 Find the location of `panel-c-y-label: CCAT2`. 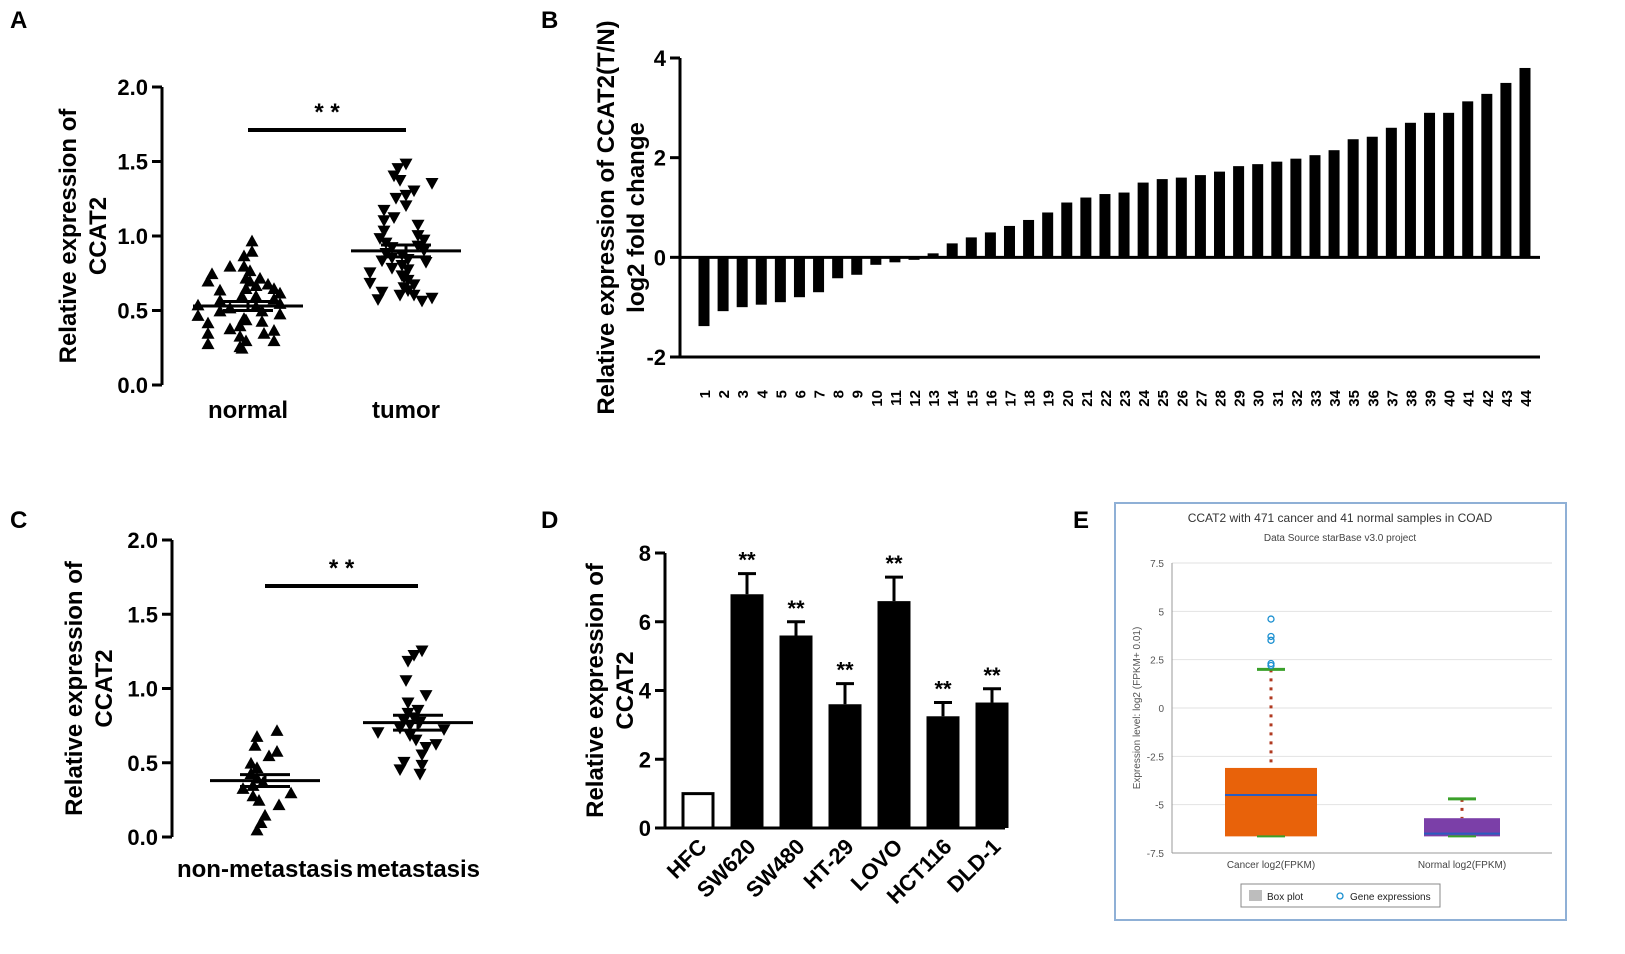

panel-c-y-label: CCAT2 is located at coordinates (104, 688).